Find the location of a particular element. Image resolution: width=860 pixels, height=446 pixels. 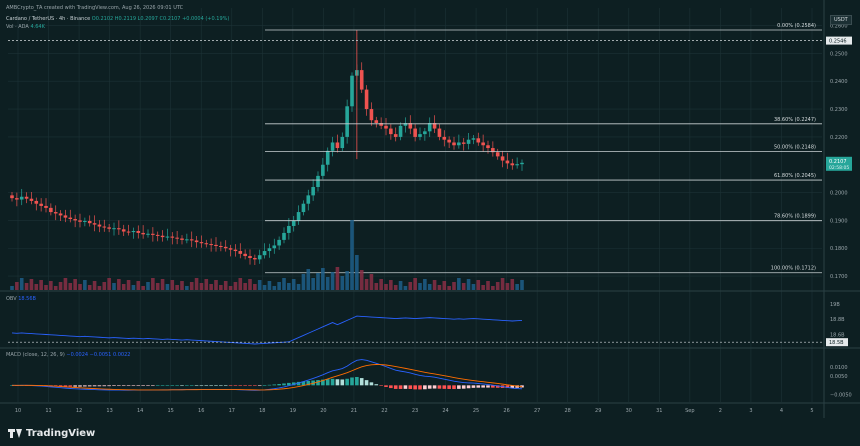

time-tick-label: 26 is located at coordinates (506, 411).